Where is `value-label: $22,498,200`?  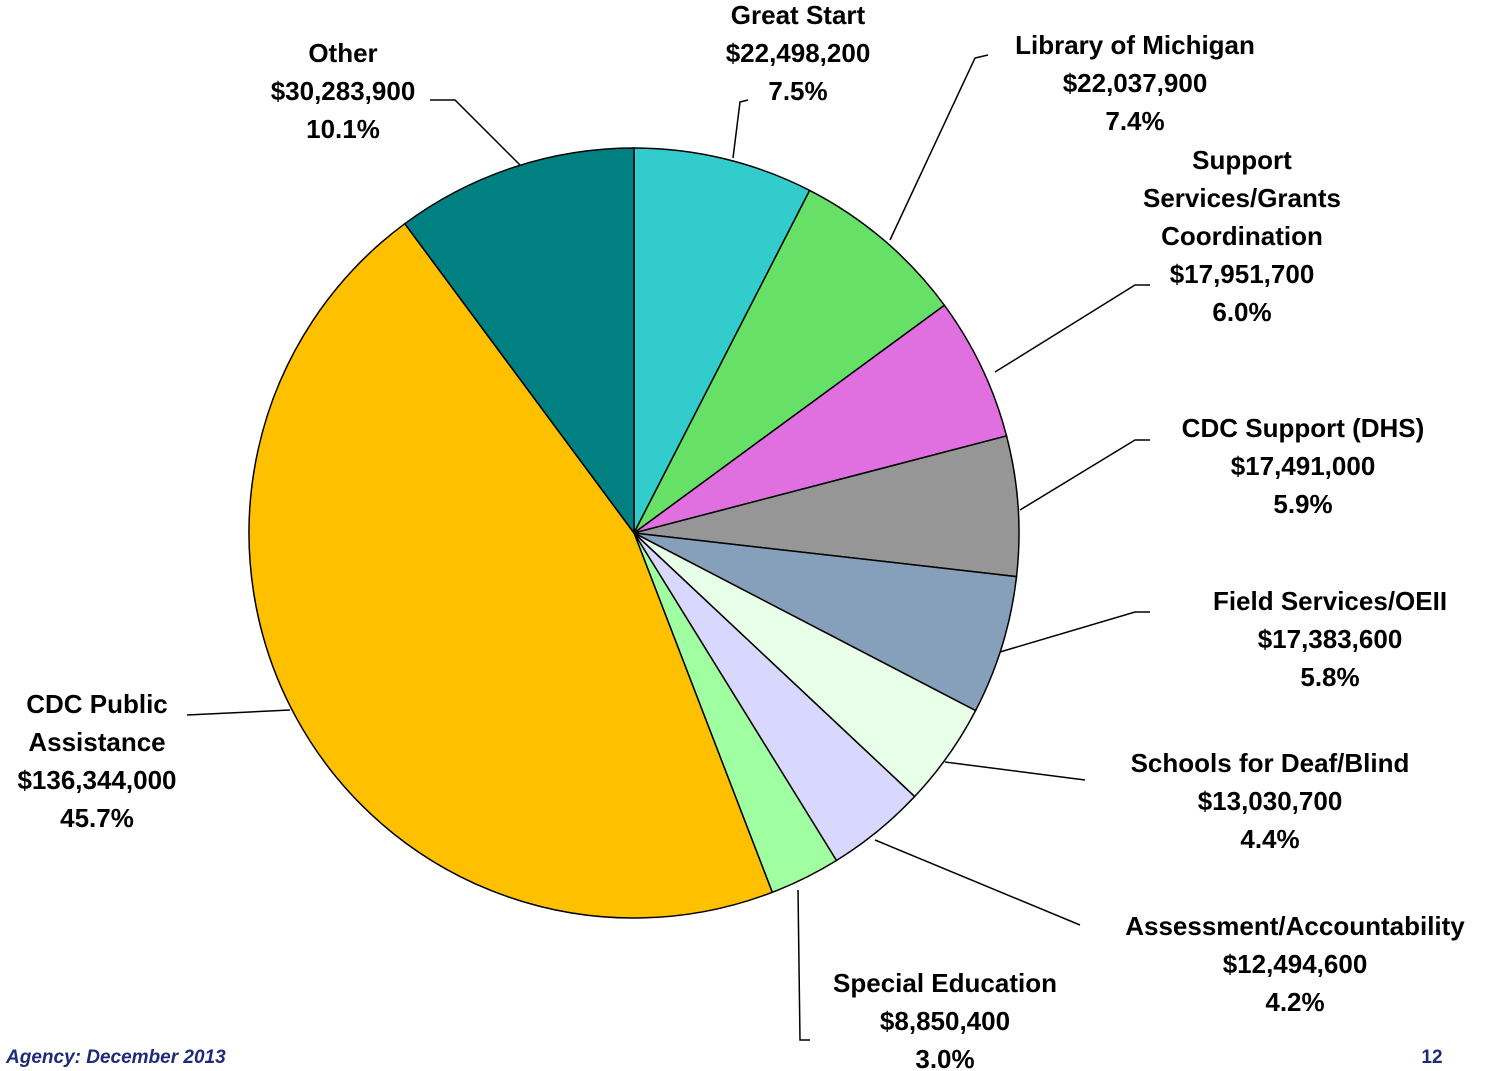
value-label: $22,498,200 is located at coordinates (798, 53).